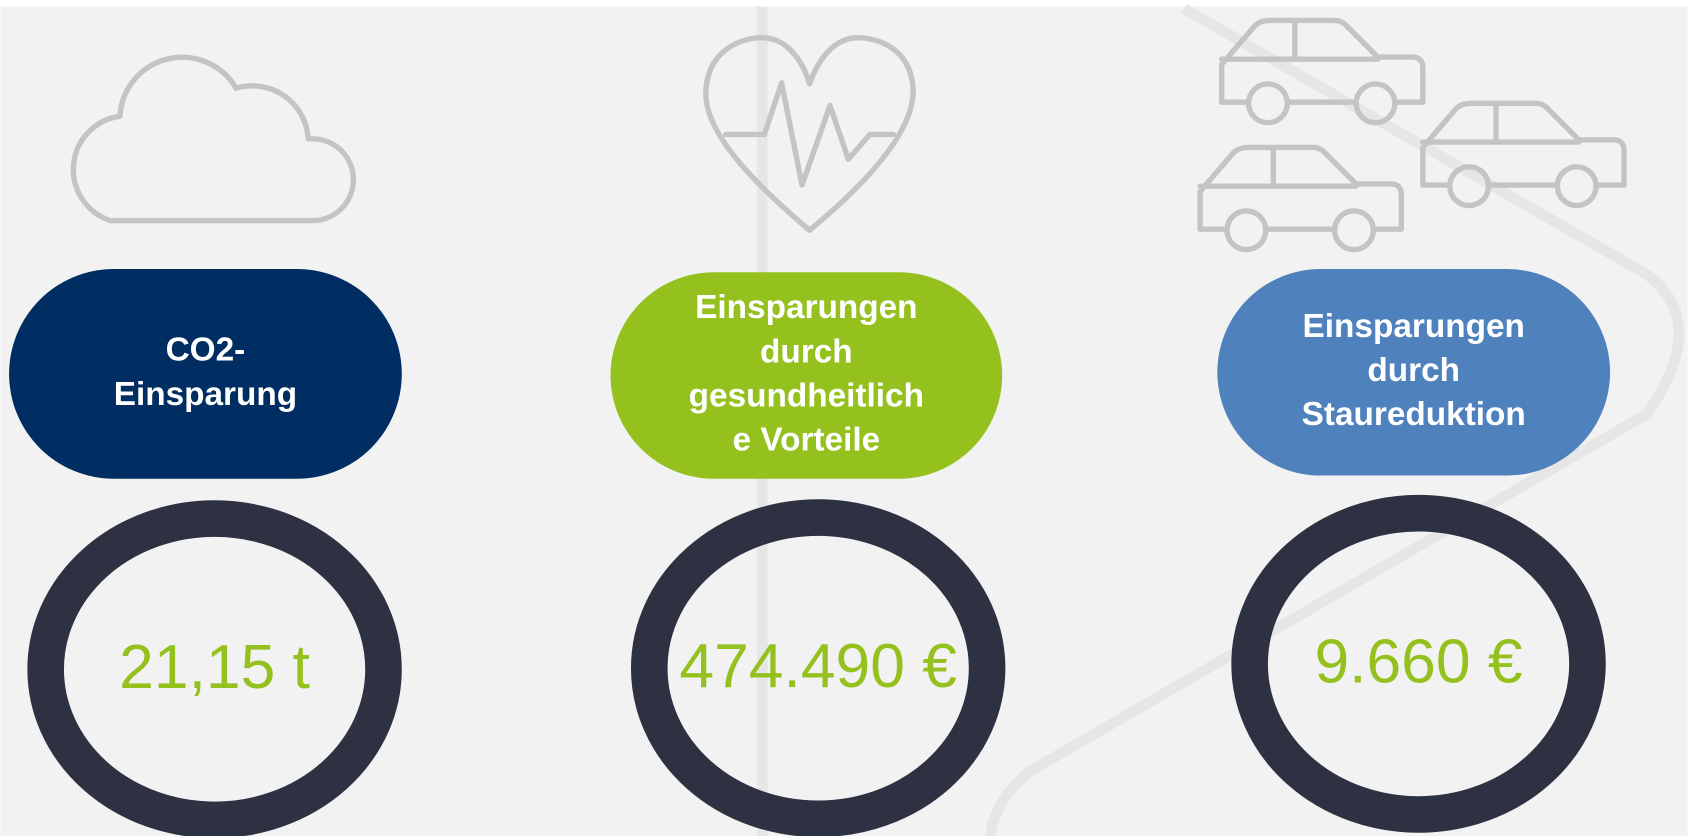 This screenshot has height=836, width=1688. What do you see at coordinates (205, 394) in the screenshot?
I see `label-line: Einsparung` at bounding box center [205, 394].